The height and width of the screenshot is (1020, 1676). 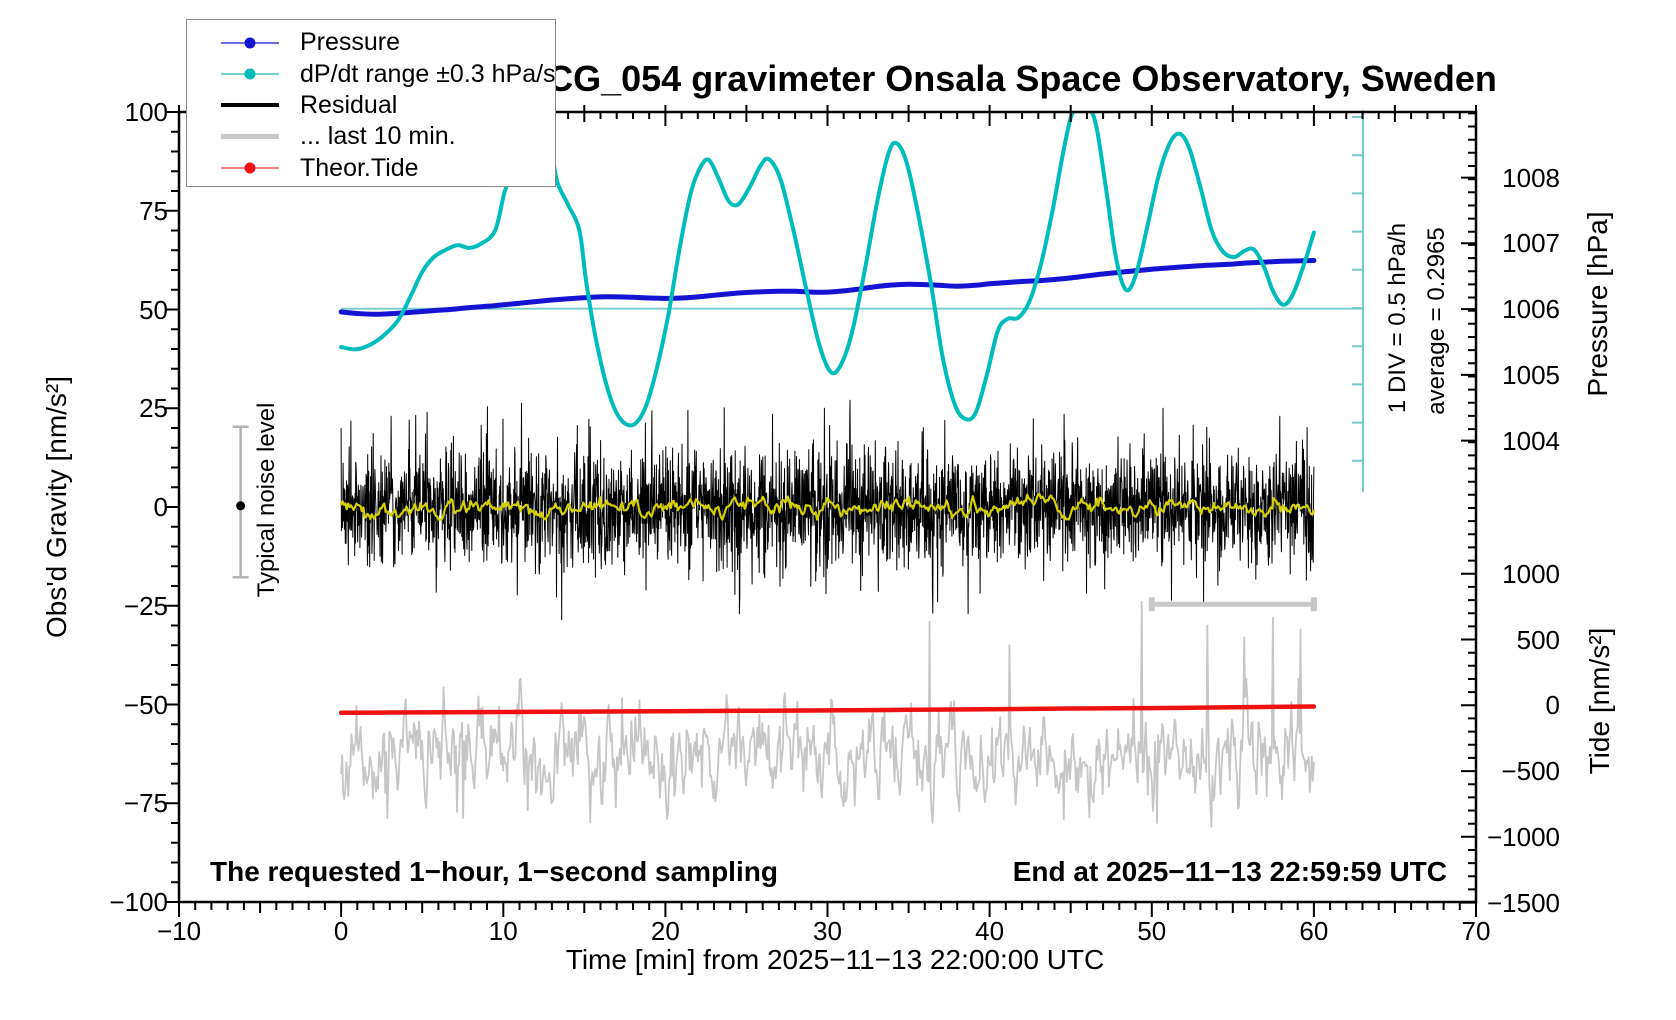 I want to click on last10-noise-curve, so click(x=827, y=714).